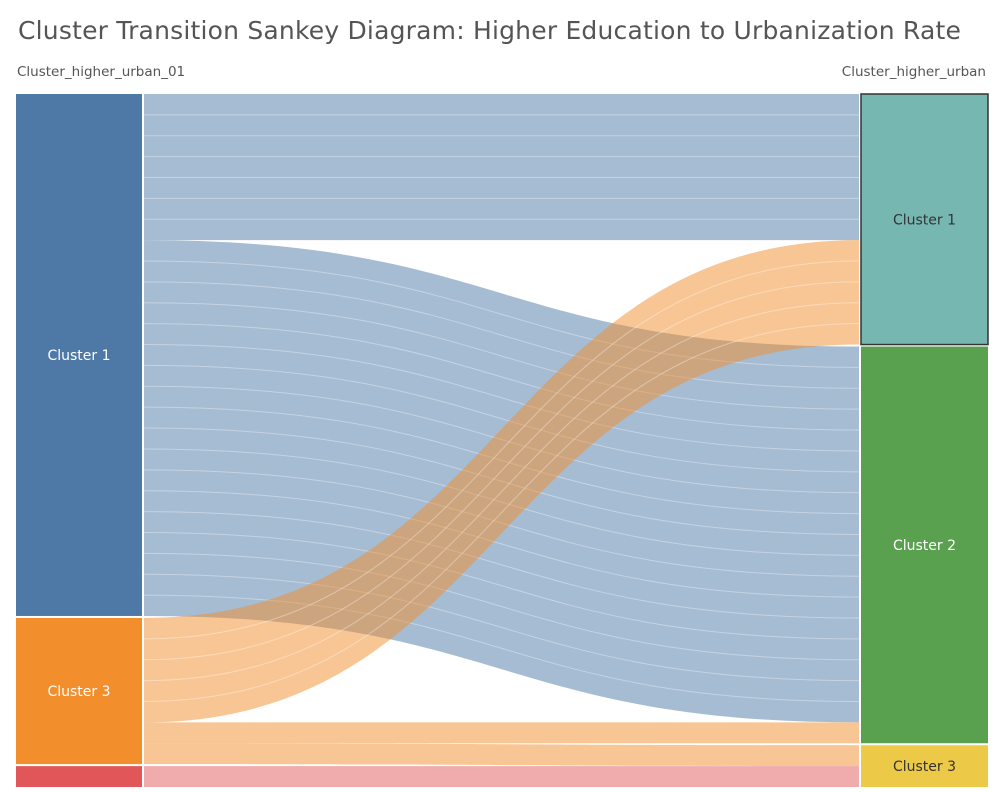 The height and width of the screenshot is (792, 996). I want to click on right-node-label-cluster-3: Cluster 3, so click(924, 767).